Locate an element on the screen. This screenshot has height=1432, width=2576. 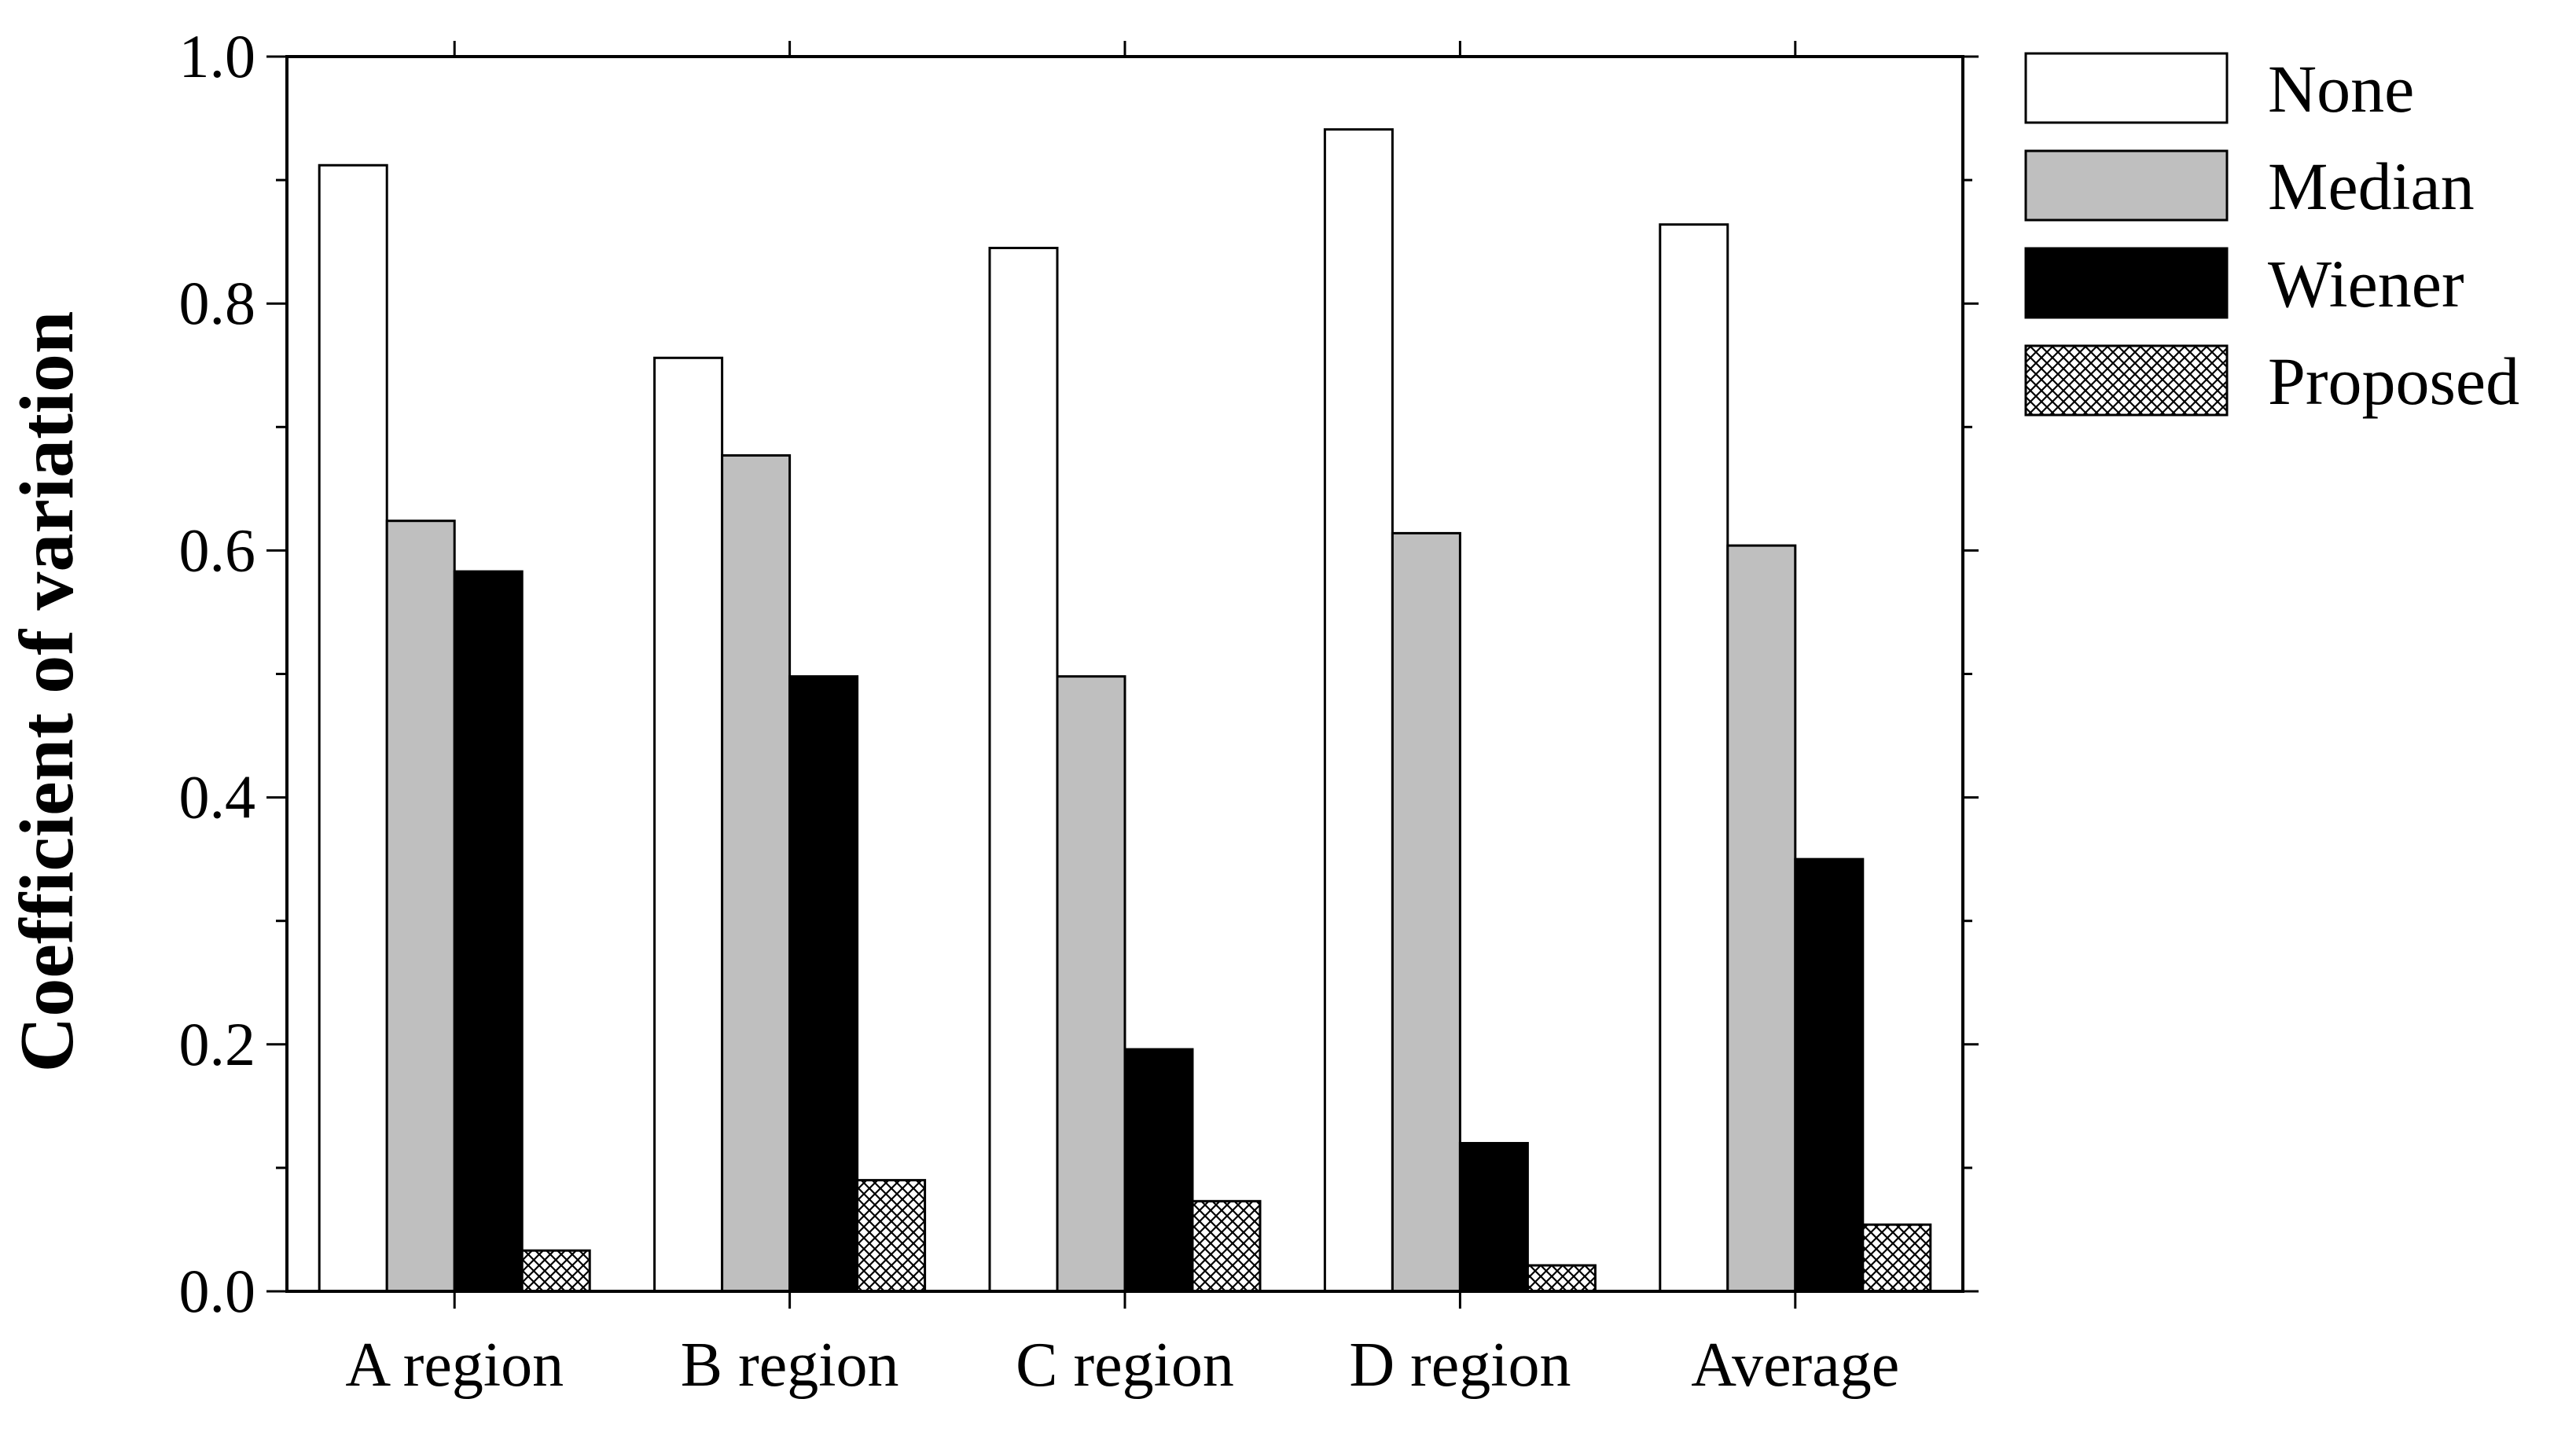
legend-label-median: Median is located at coordinates (2371, 186).